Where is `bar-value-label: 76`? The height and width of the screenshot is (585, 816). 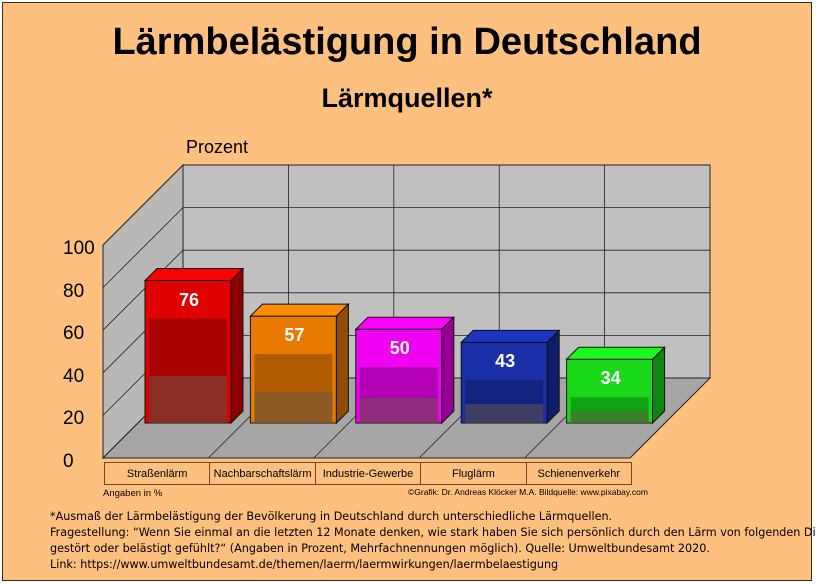 bar-value-label: 76 is located at coordinates (189, 299).